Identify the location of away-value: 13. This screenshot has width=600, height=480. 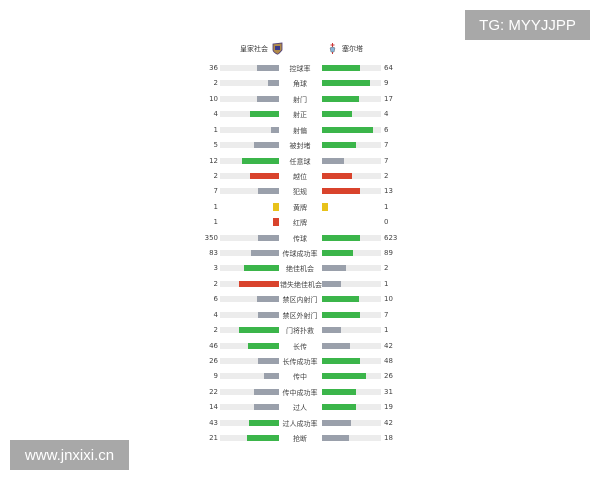
(388, 191).